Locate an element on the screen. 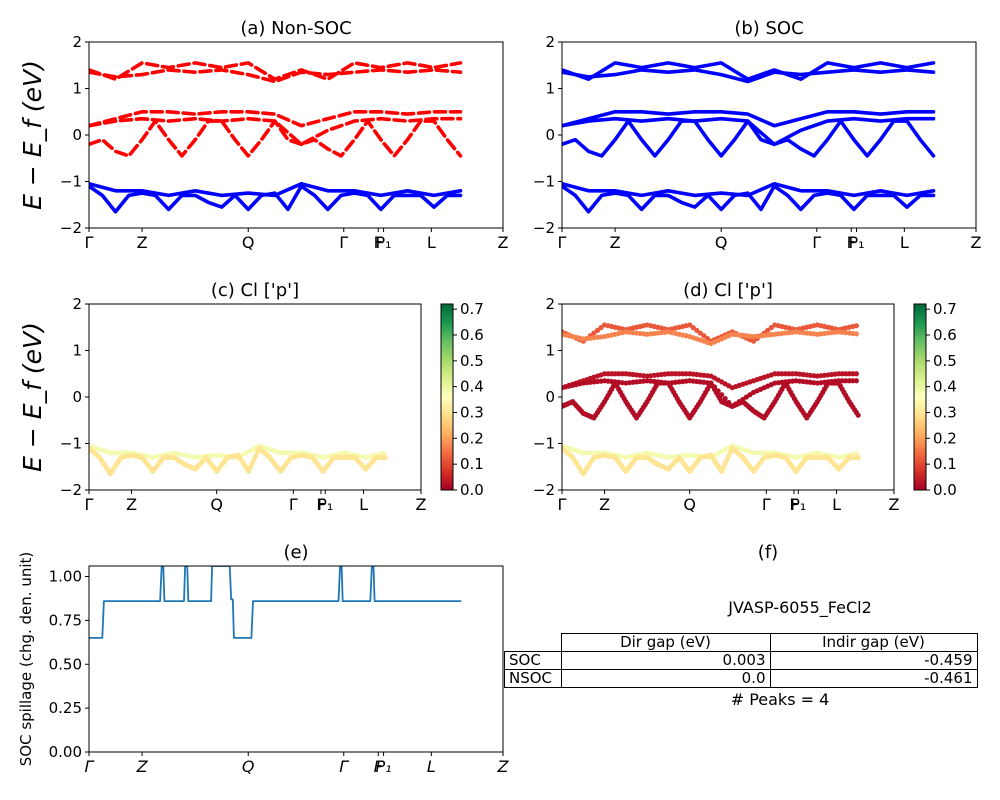  y-axis-label: SOC spillage (chg. den. unit) is located at coordinates (26, 659).